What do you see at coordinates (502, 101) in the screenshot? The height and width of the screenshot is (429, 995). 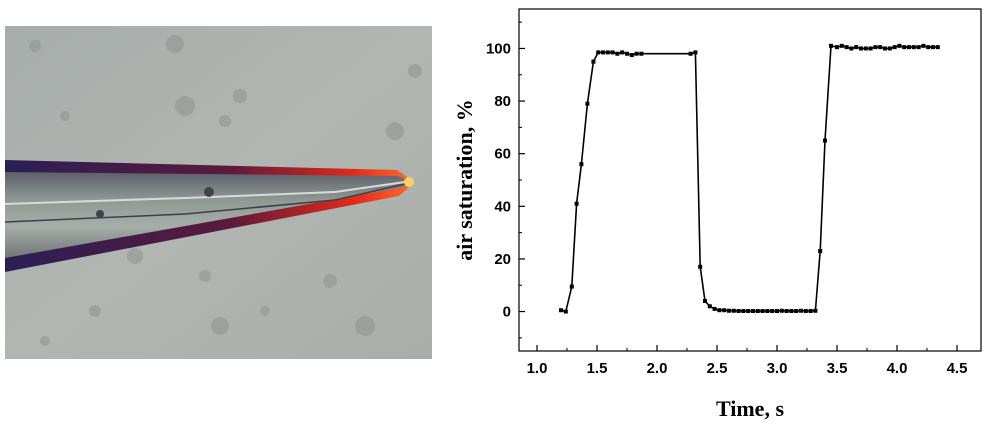 I see `y-tick-label: 80` at bounding box center [502, 101].